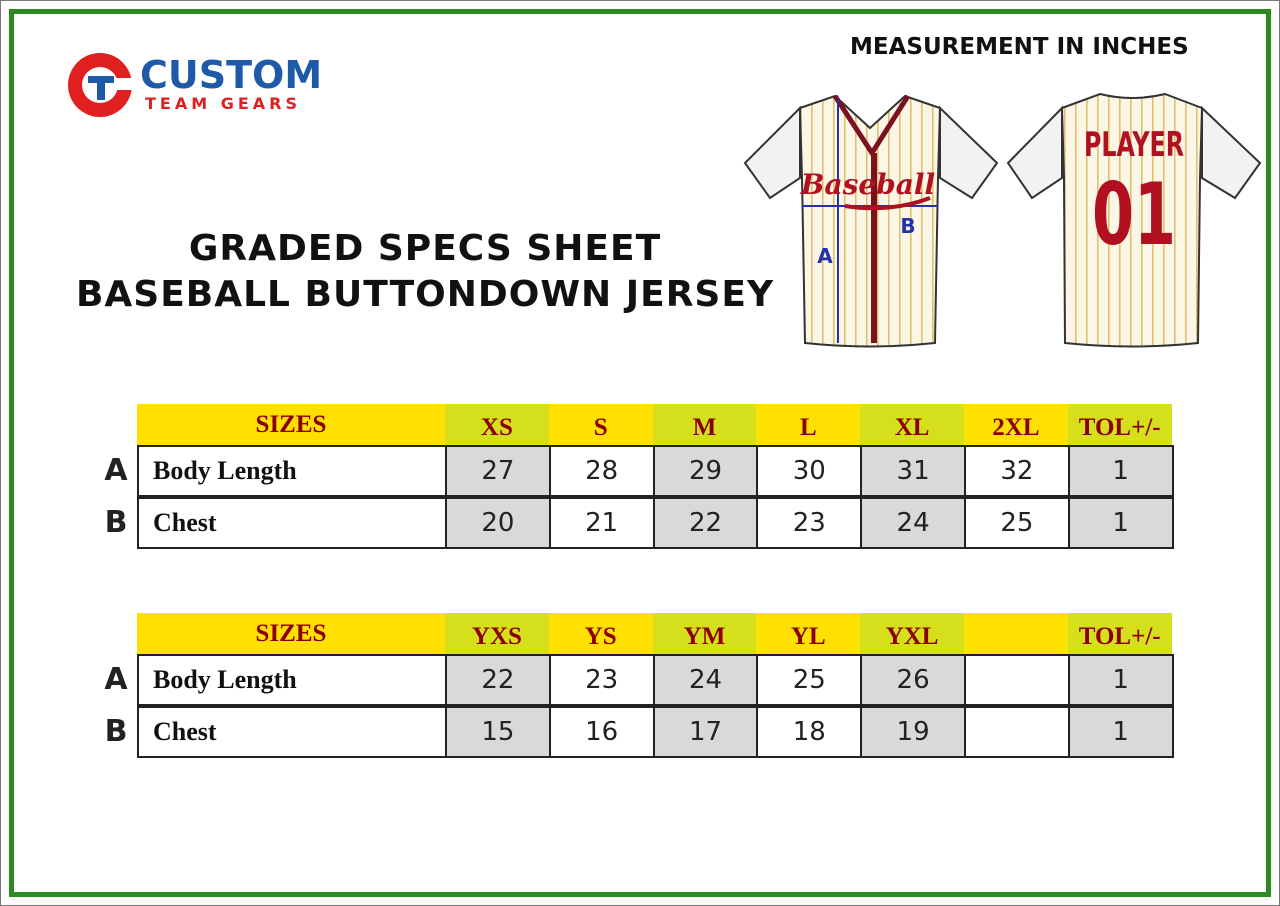  Describe the element at coordinates (601, 732) in the screenshot. I see `value-cell: 16` at that location.